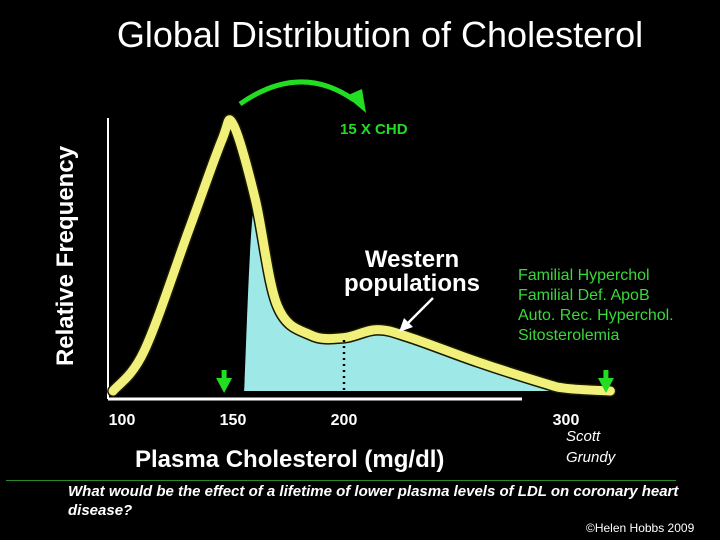  Describe the element at coordinates (566, 420) in the screenshot. I see `x-tick-label: 300` at that location.